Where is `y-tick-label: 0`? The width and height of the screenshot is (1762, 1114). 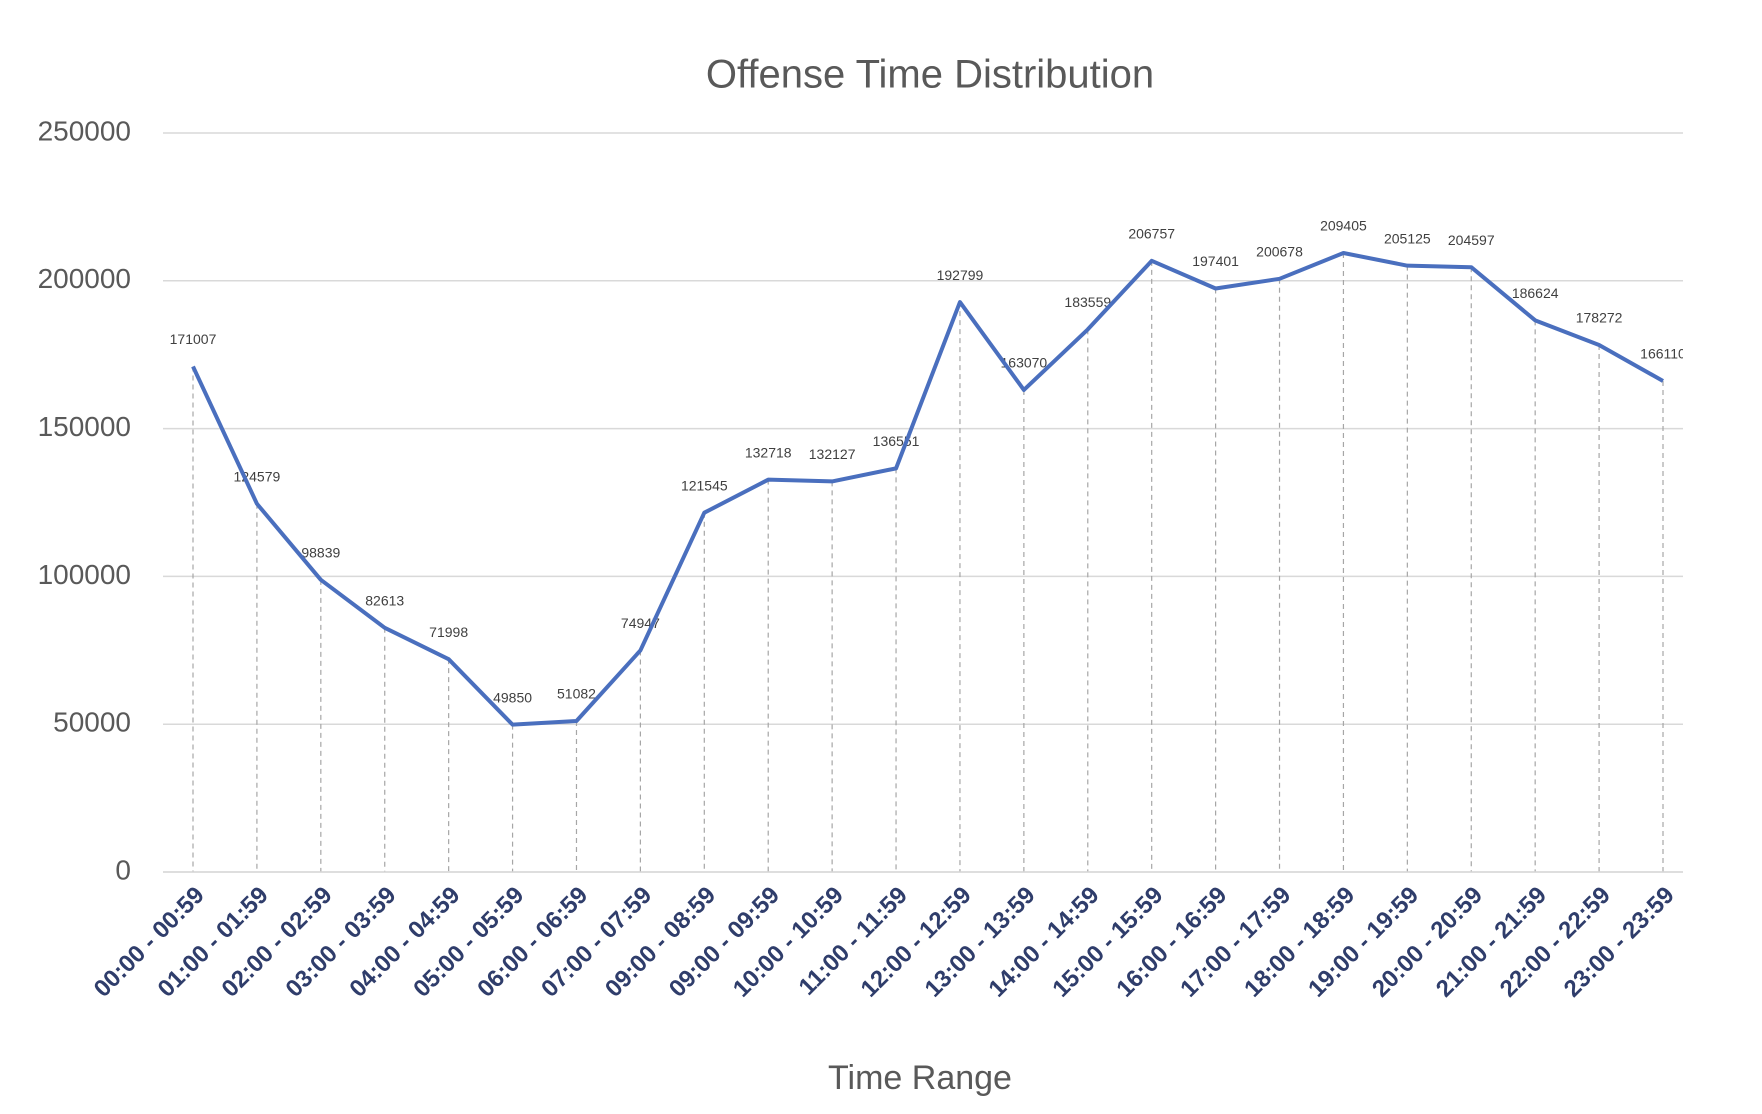 y-tick-label: 0 is located at coordinates (123, 869).